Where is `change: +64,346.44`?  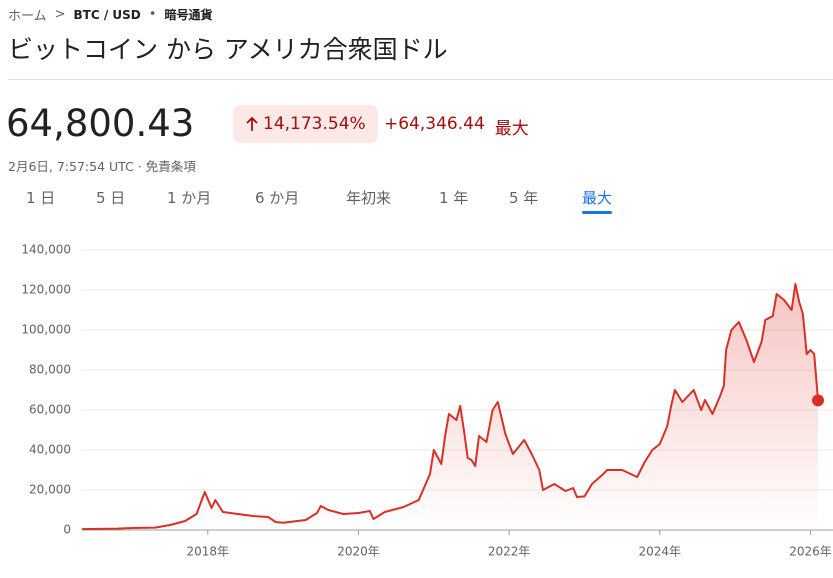
change: +64,346.44 is located at coordinates (434, 124).